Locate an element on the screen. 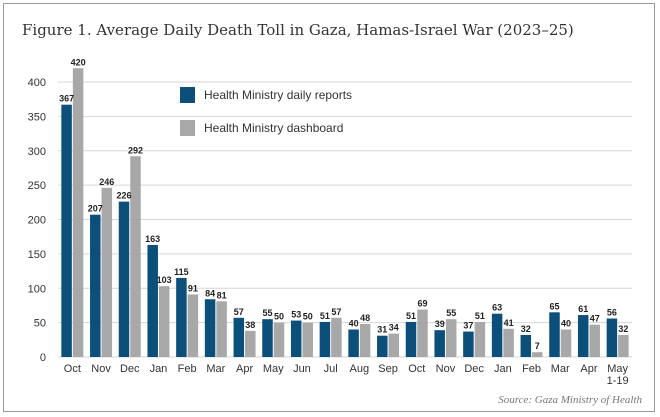 The image size is (660, 417). value-label: 48 is located at coordinates (365, 318).